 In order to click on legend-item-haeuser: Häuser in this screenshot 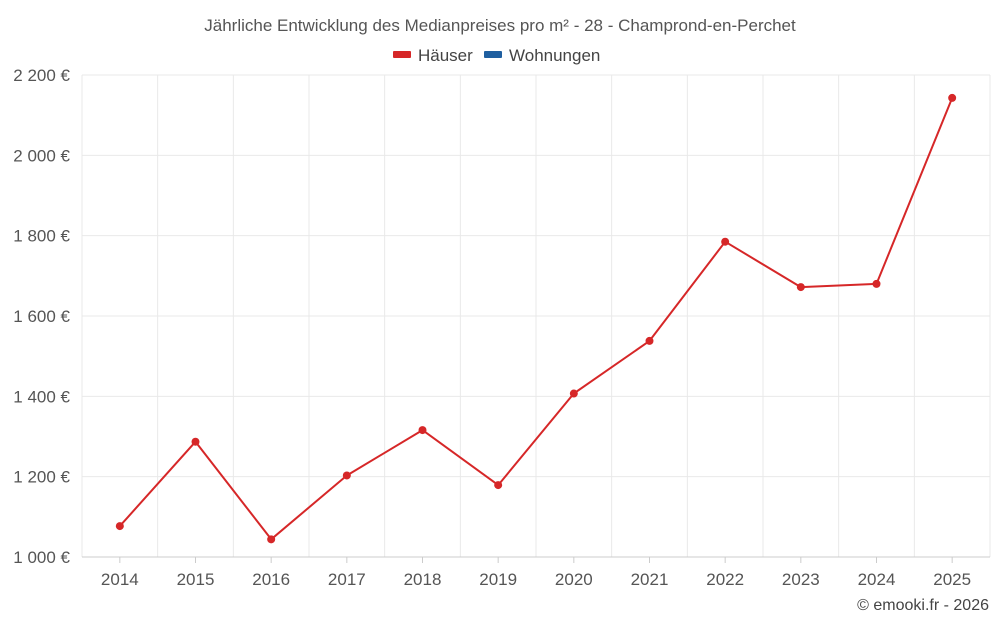, I will do `click(433, 55)`.